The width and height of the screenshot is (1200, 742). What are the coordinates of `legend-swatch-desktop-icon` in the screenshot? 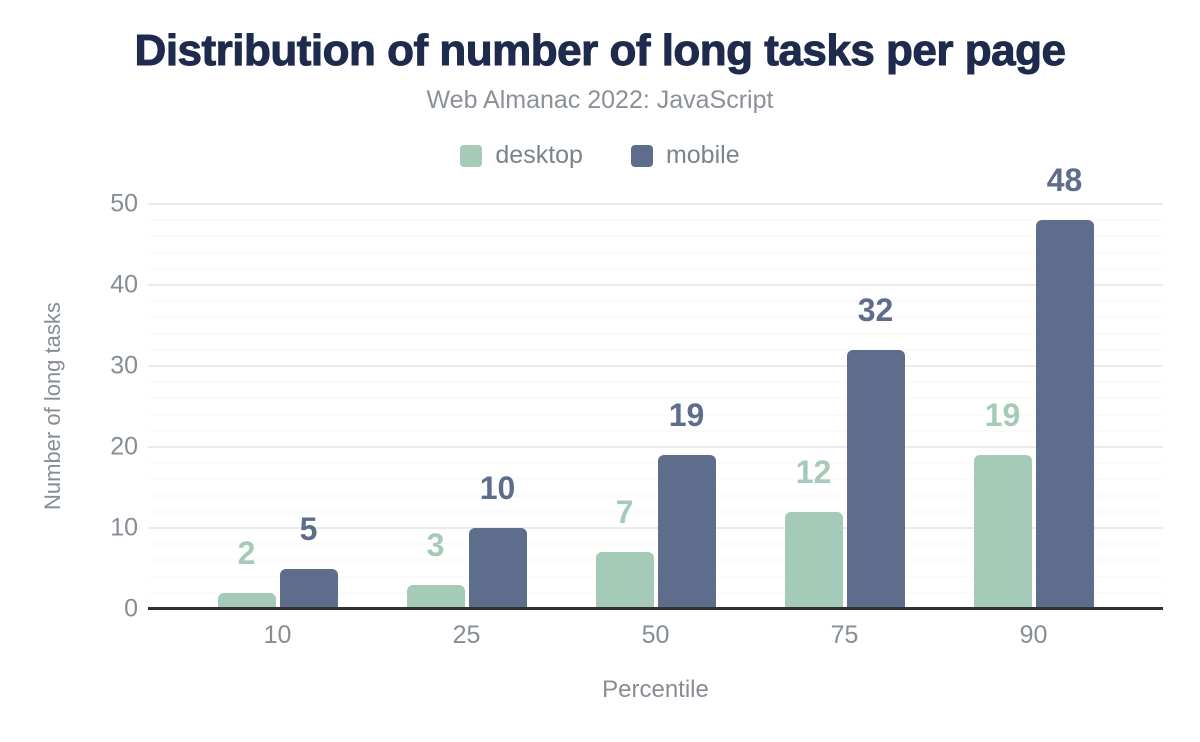 It's located at (471, 155).